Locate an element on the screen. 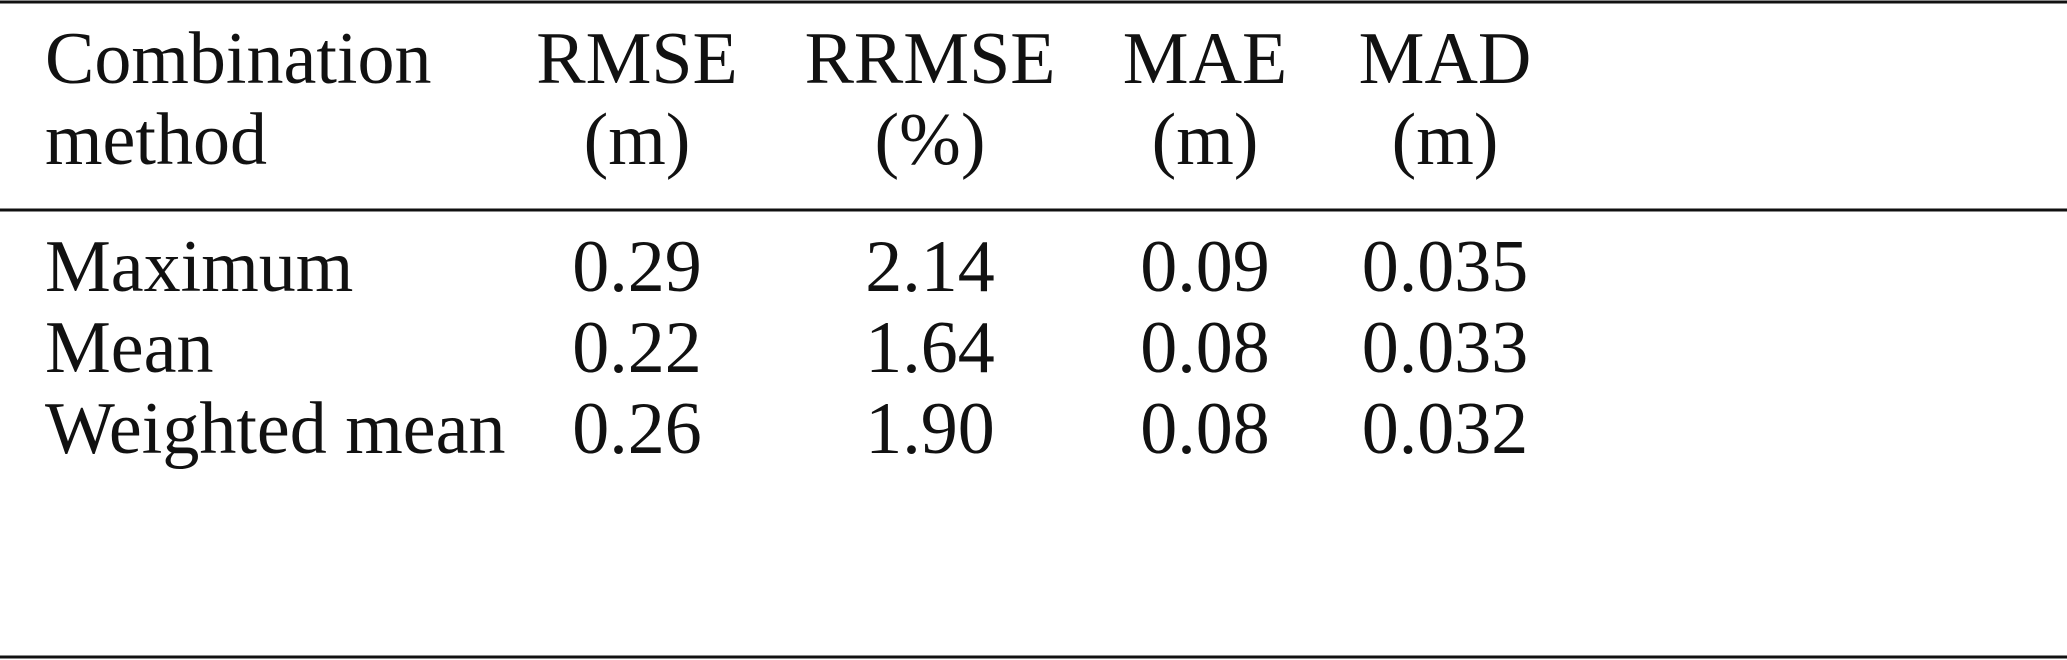 This screenshot has height=660, width=2067. header-cell: RRMSE is located at coordinates (930, 59).